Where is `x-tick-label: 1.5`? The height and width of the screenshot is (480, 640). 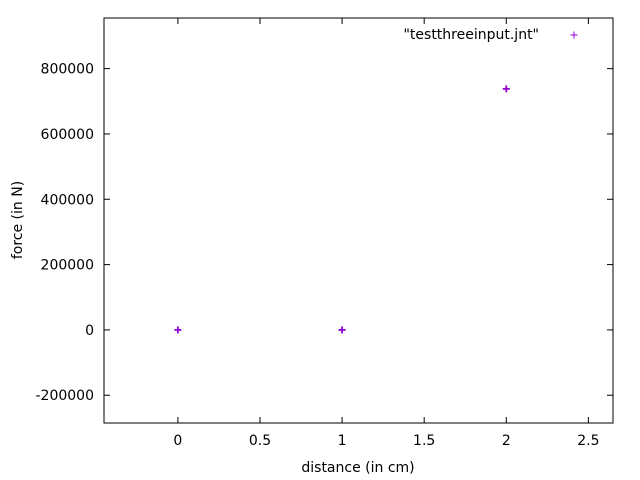
x-tick-label: 1.5 is located at coordinates (424, 441).